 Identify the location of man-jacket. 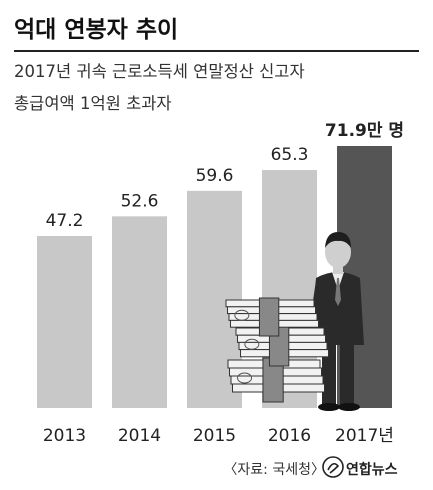
(338, 308).